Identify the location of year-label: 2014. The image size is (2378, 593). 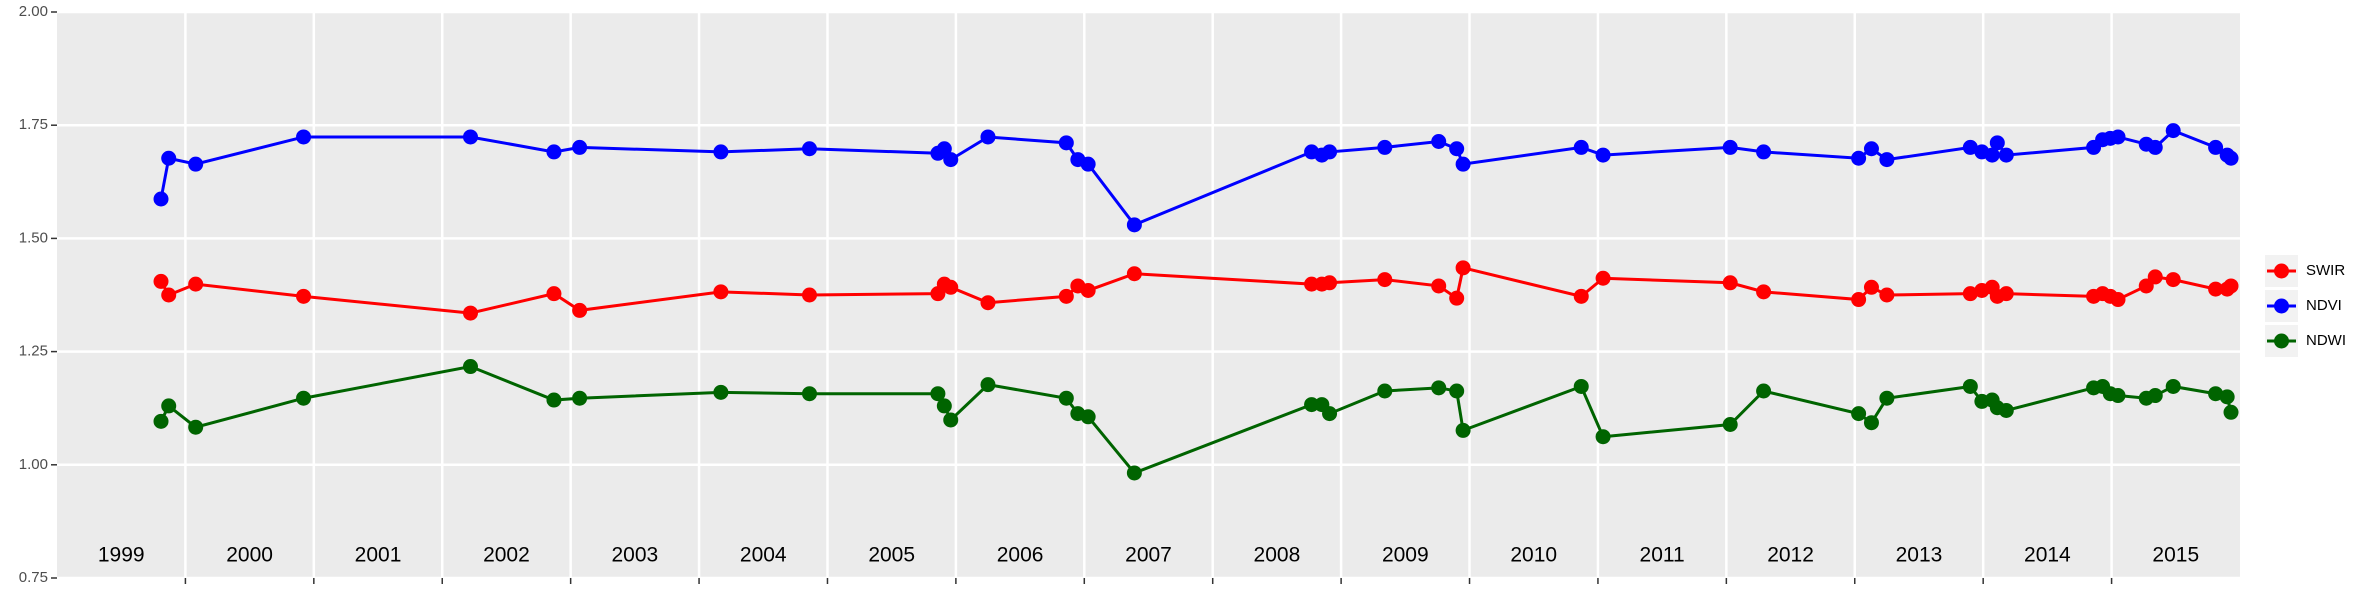
(2047, 555).